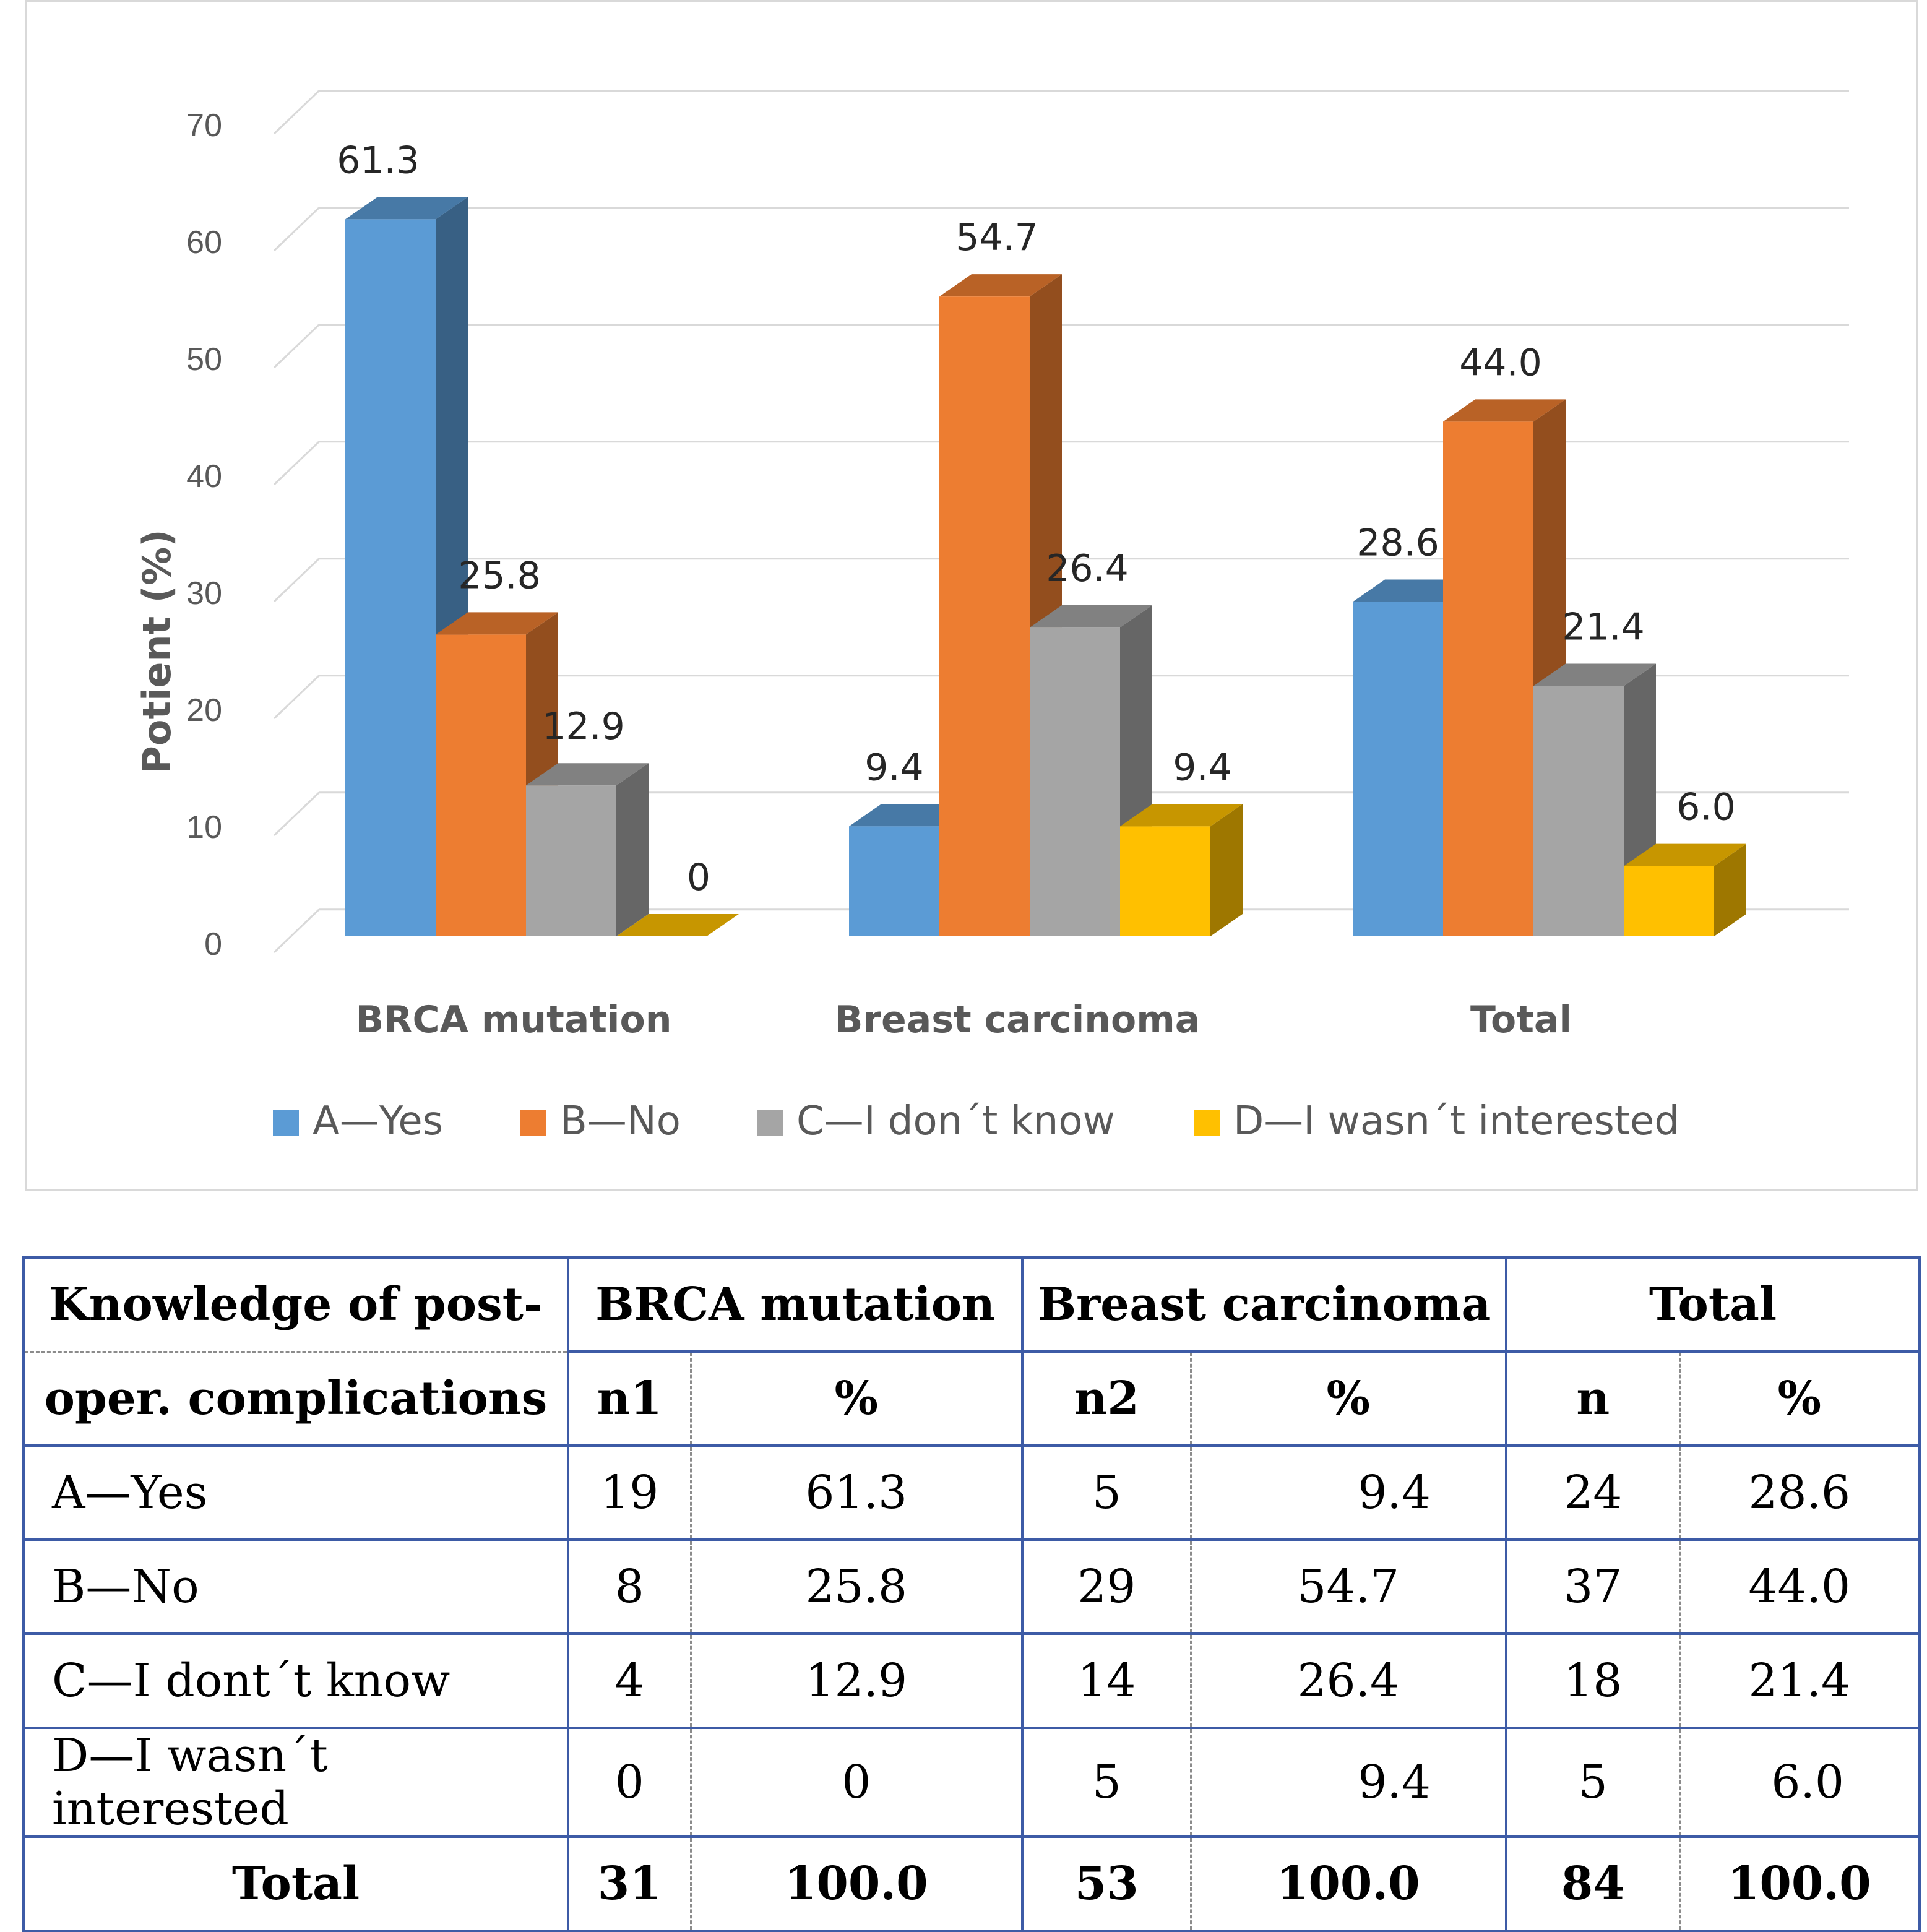  Describe the element at coordinates (996, 238) in the screenshot. I see `data-label: 54.7` at that location.